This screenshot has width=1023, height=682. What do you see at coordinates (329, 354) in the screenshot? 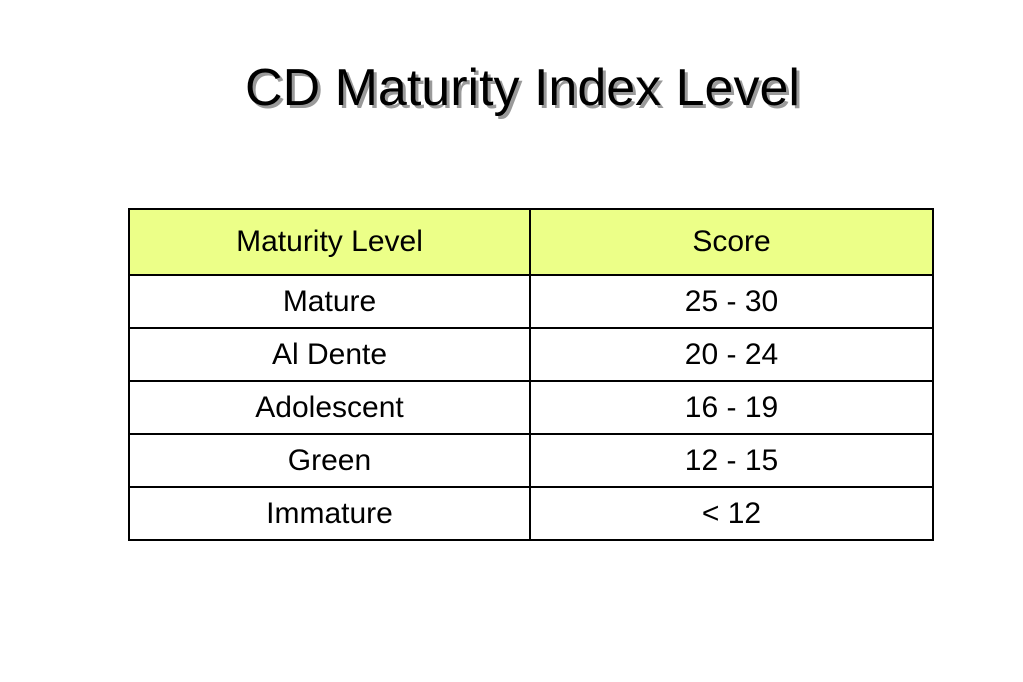
I see `maturity-level-cell: Al Dente` at bounding box center [329, 354].